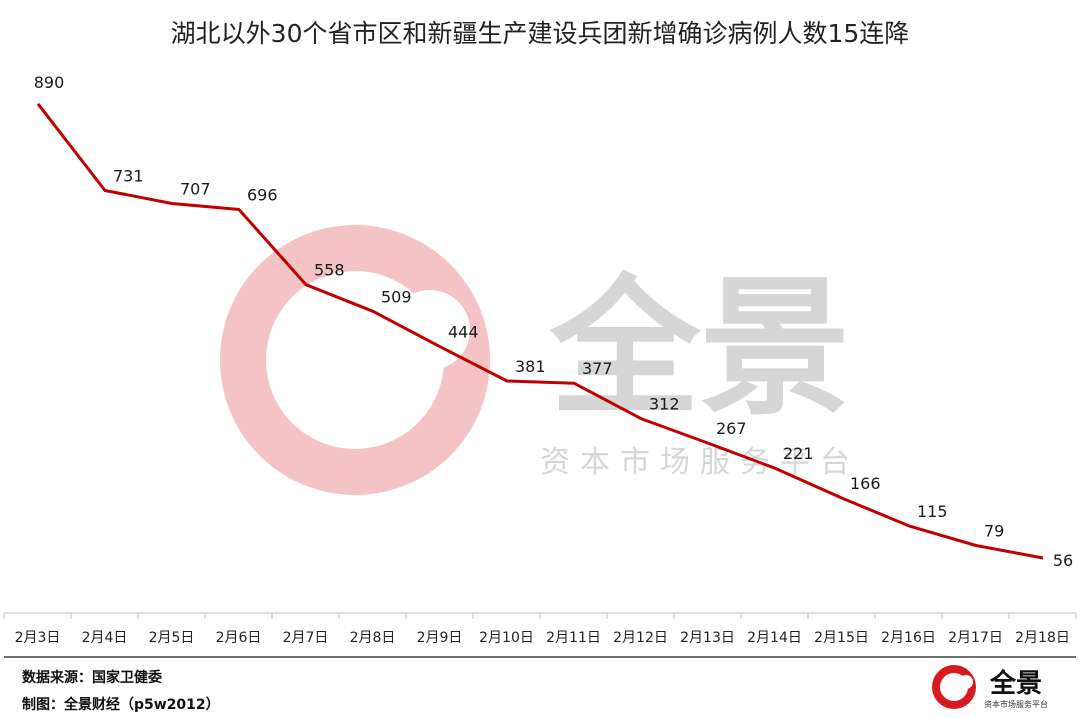 This screenshot has height=718, width=1080. I want to click on x-tick-label: 2月4日, so click(105, 638).